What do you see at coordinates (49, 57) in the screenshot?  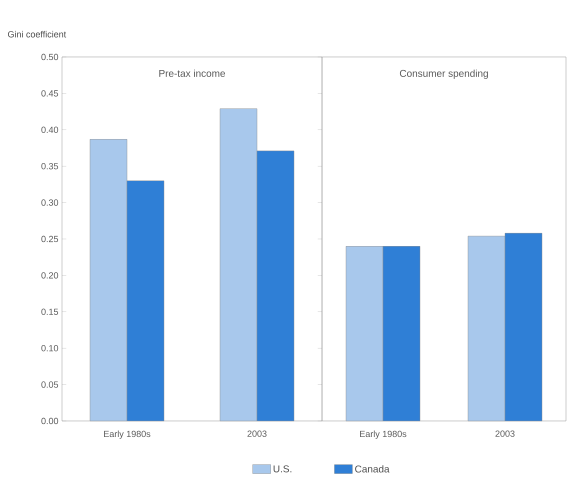 I see `y-tick-label: 0.50` at bounding box center [49, 57].